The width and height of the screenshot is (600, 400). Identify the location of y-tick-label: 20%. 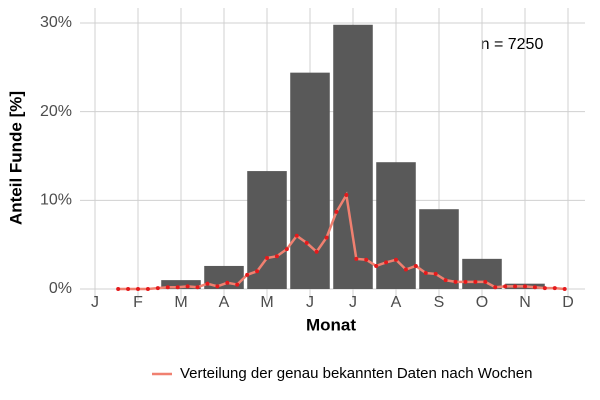
(56, 111).